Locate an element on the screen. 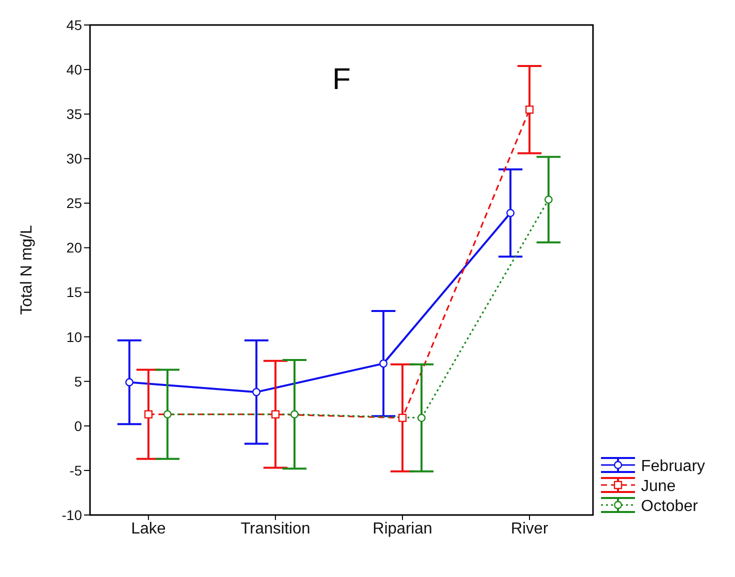  y-tick-label: 5 is located at coordinates (78, 381).